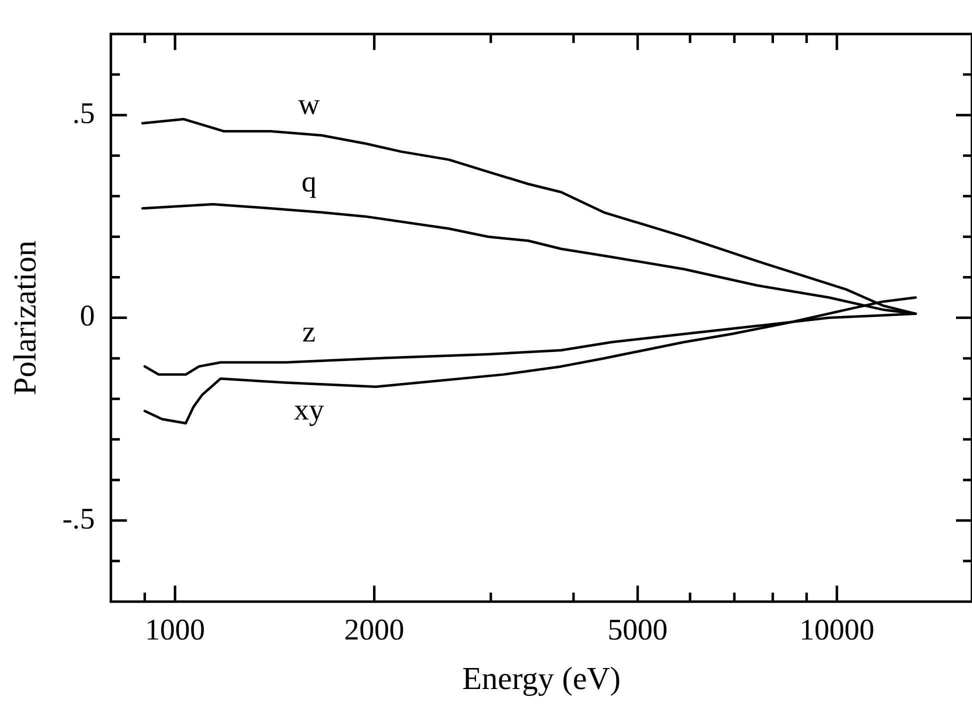 Image resolution: width=972 pixels, height=704 pixels. Describe the element at coordinates (309, 410) in the screenshot. I see `series-label: xy` at that location.